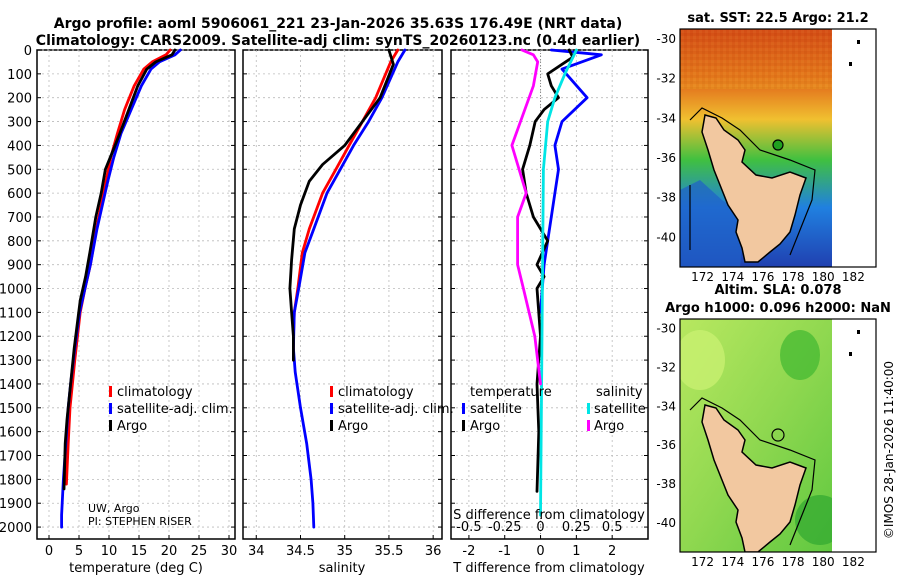 The height and width of the screenshot is (580, 900). Describe the element at coordinates (229, 551) in the screenshot. I see `xtick-label: 30` at that location.